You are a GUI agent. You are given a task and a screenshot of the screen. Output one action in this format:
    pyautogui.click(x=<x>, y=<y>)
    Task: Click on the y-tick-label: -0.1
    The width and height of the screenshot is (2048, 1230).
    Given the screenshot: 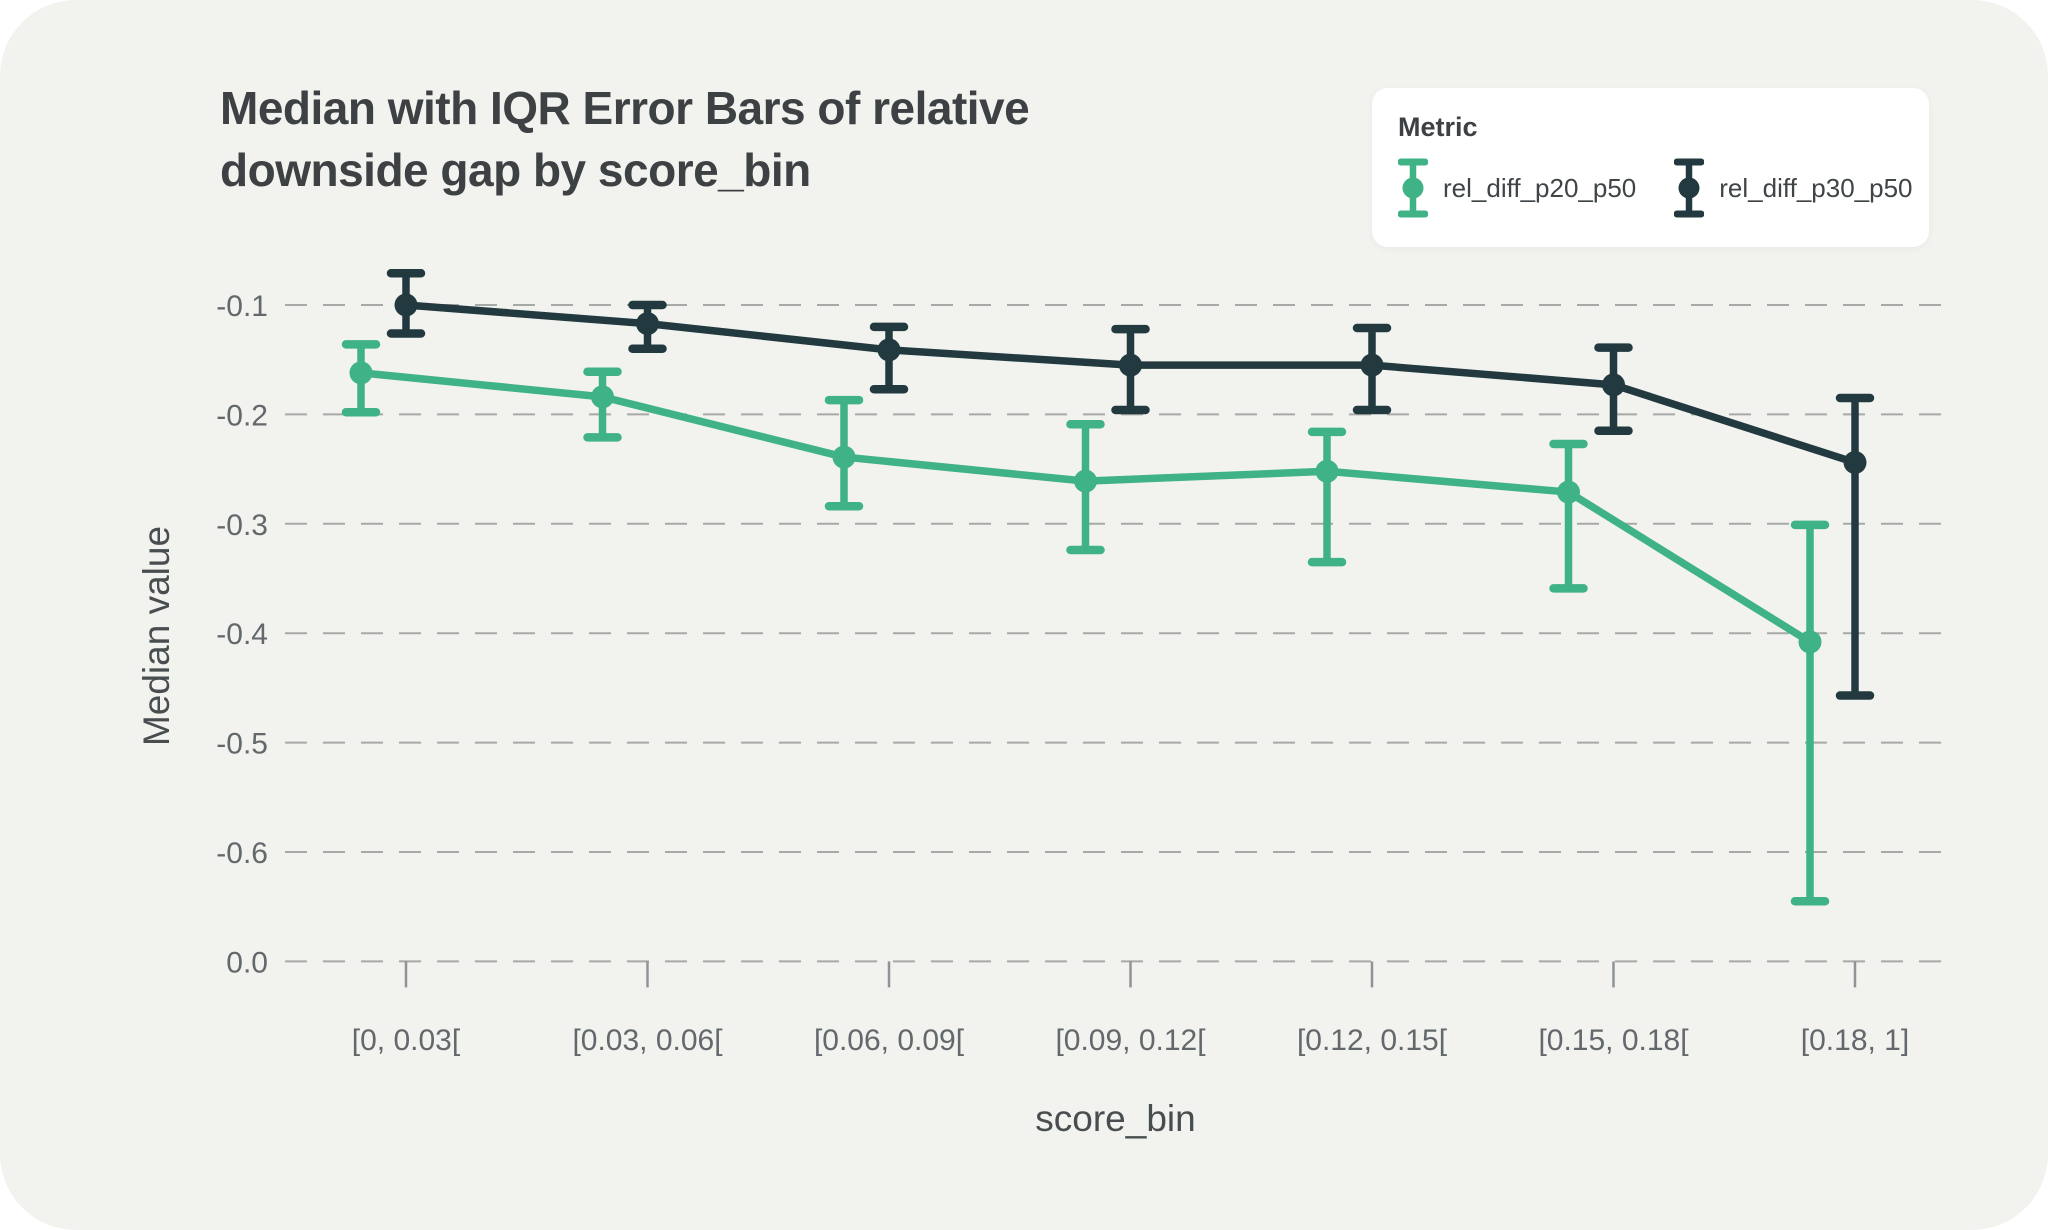 What is the action you would take?
    pyautogui.click(x=242, y=306)
    